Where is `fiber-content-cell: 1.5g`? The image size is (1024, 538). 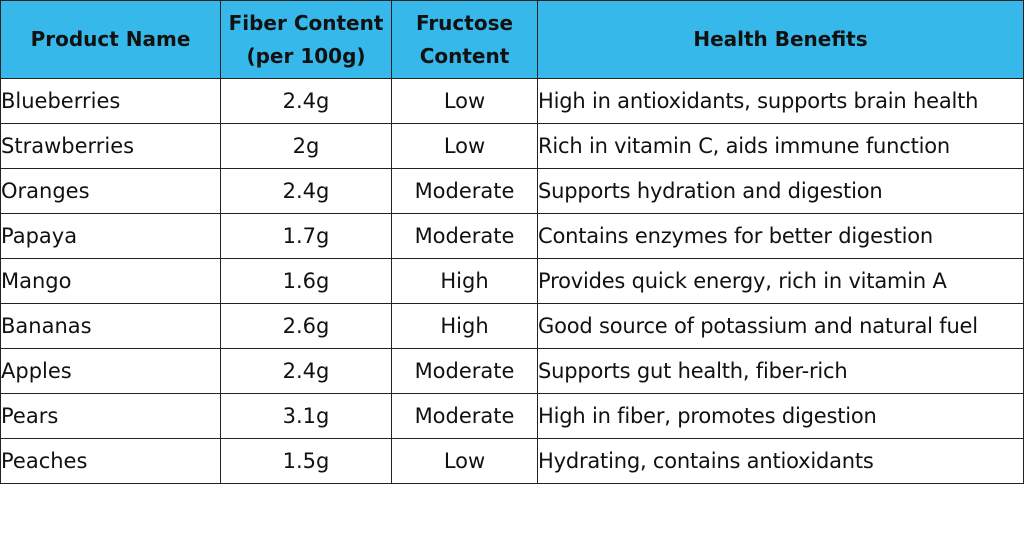 fiber-content-cell: 1.5g is located at coordinates (306, 461).